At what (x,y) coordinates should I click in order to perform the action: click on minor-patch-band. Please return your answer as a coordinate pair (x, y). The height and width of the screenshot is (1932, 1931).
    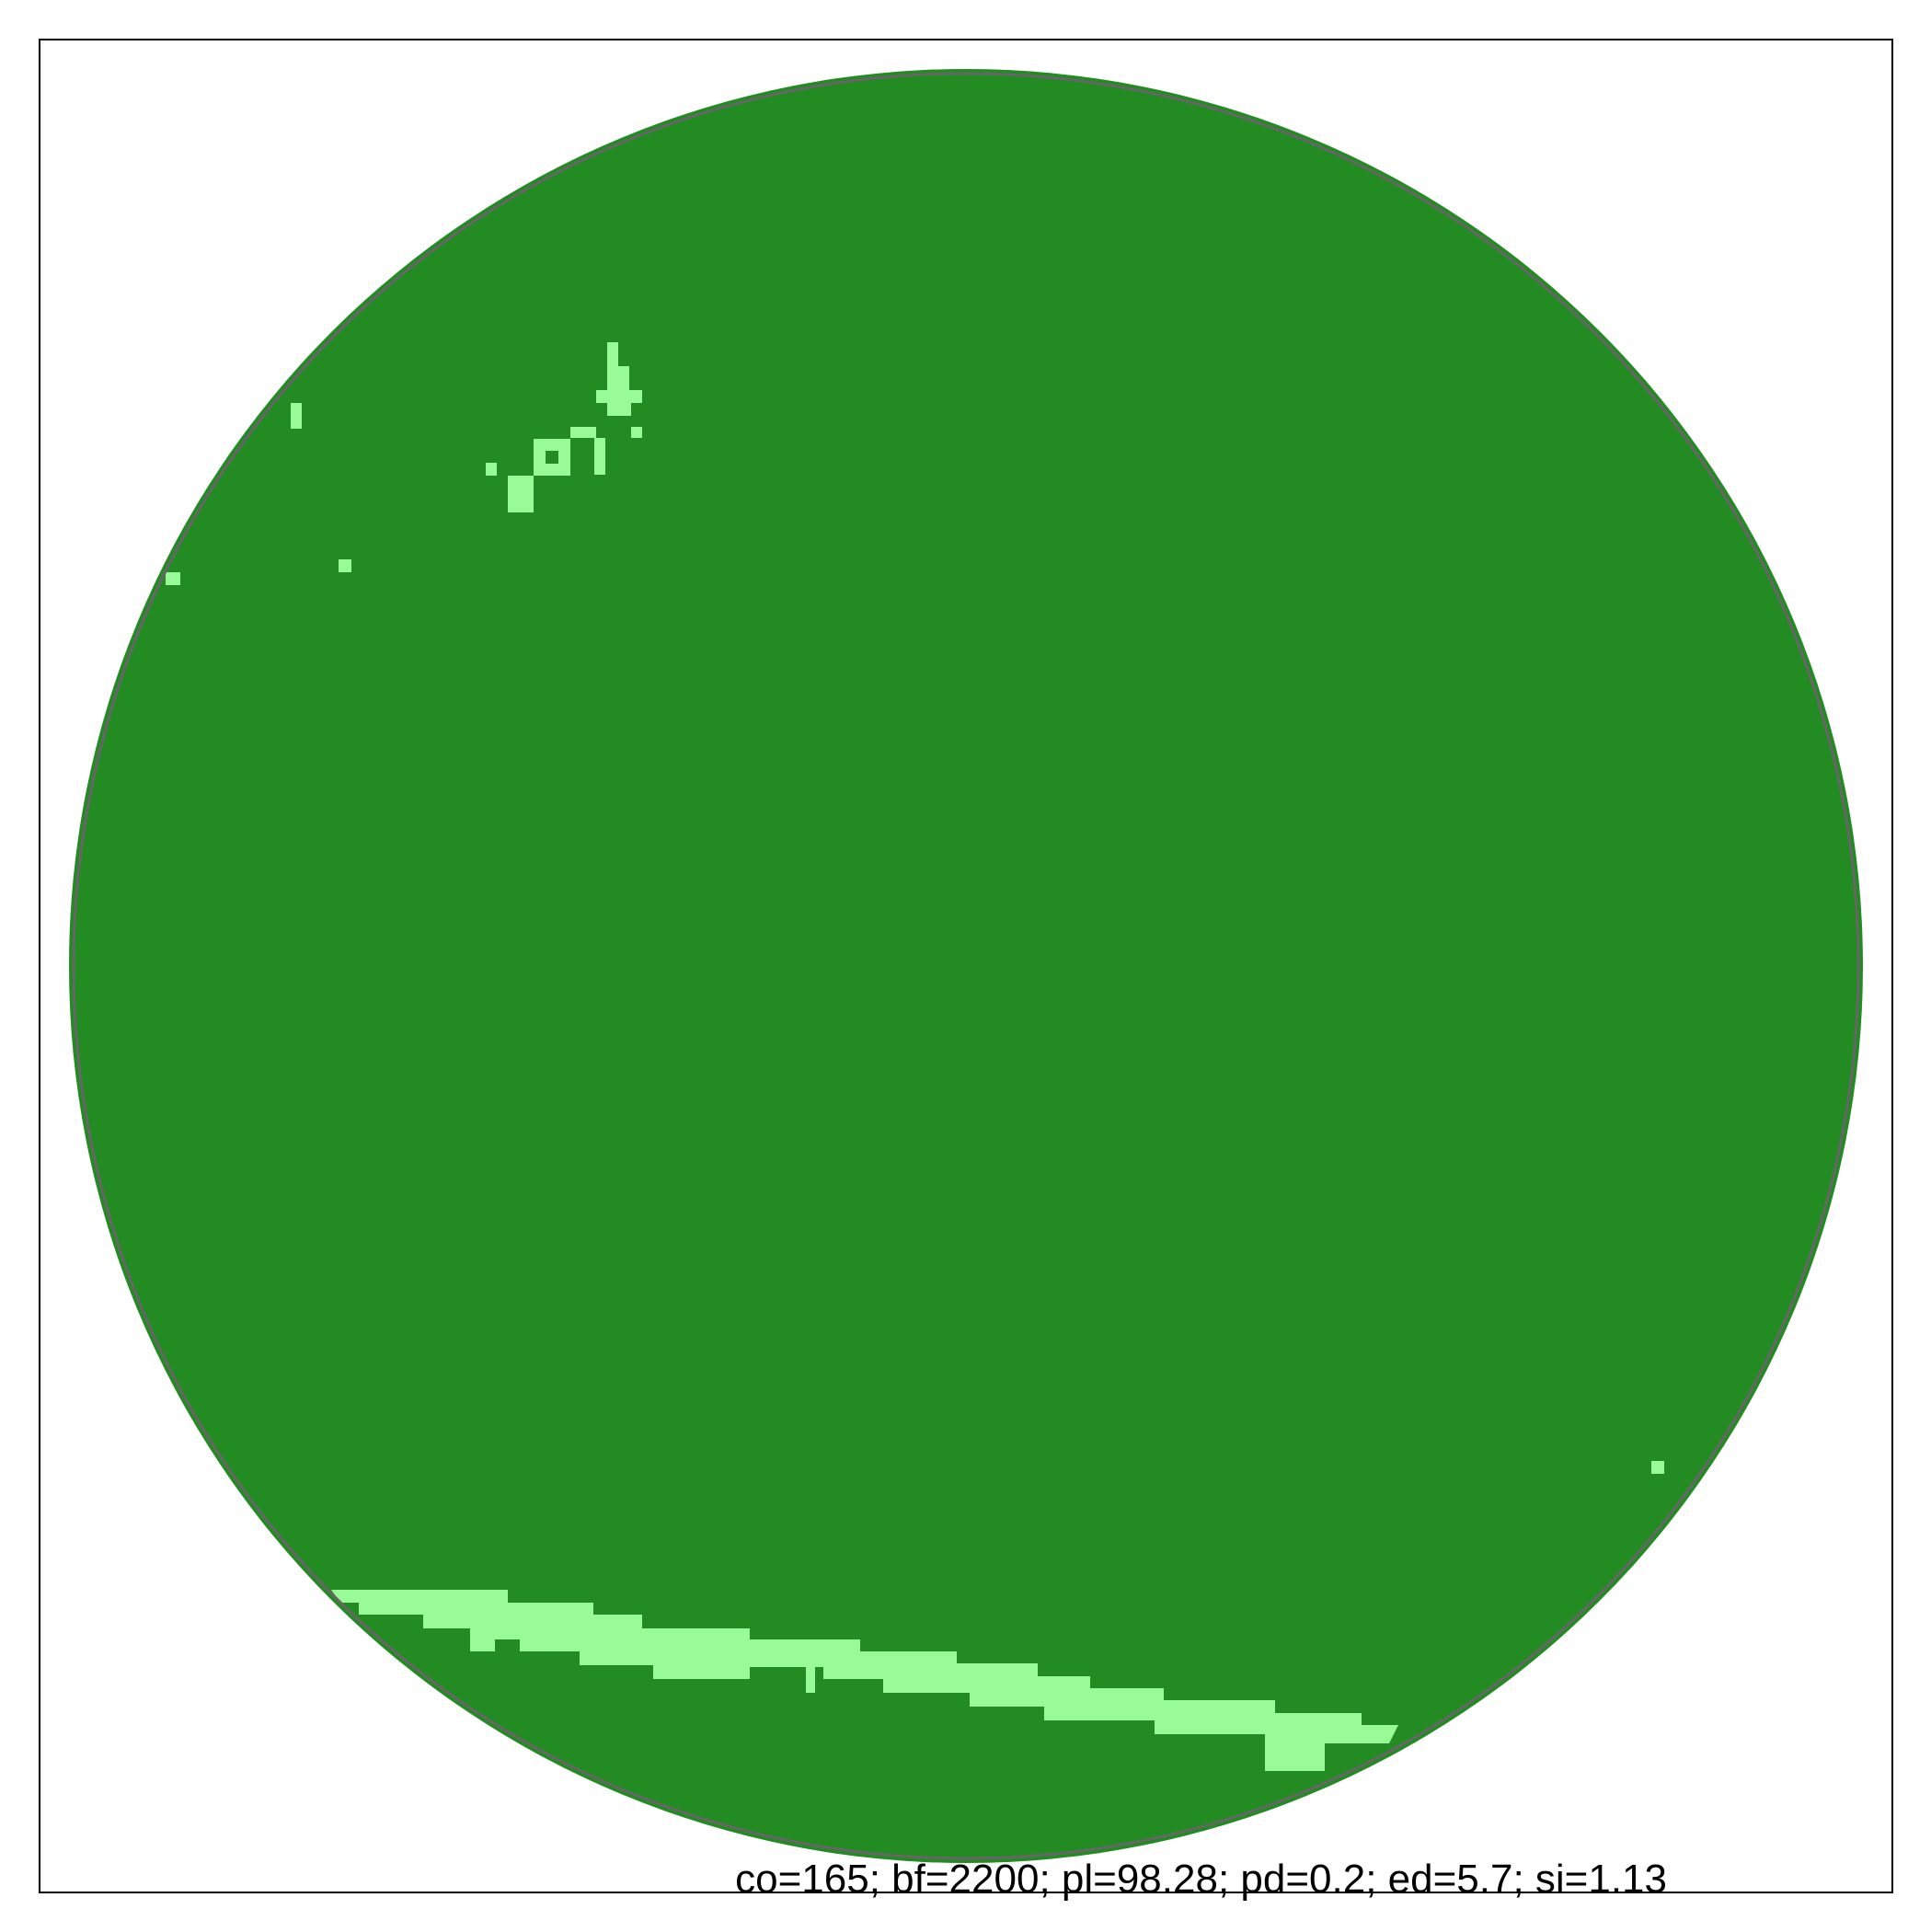
    Looking at the image, I should click on (865, 1680).